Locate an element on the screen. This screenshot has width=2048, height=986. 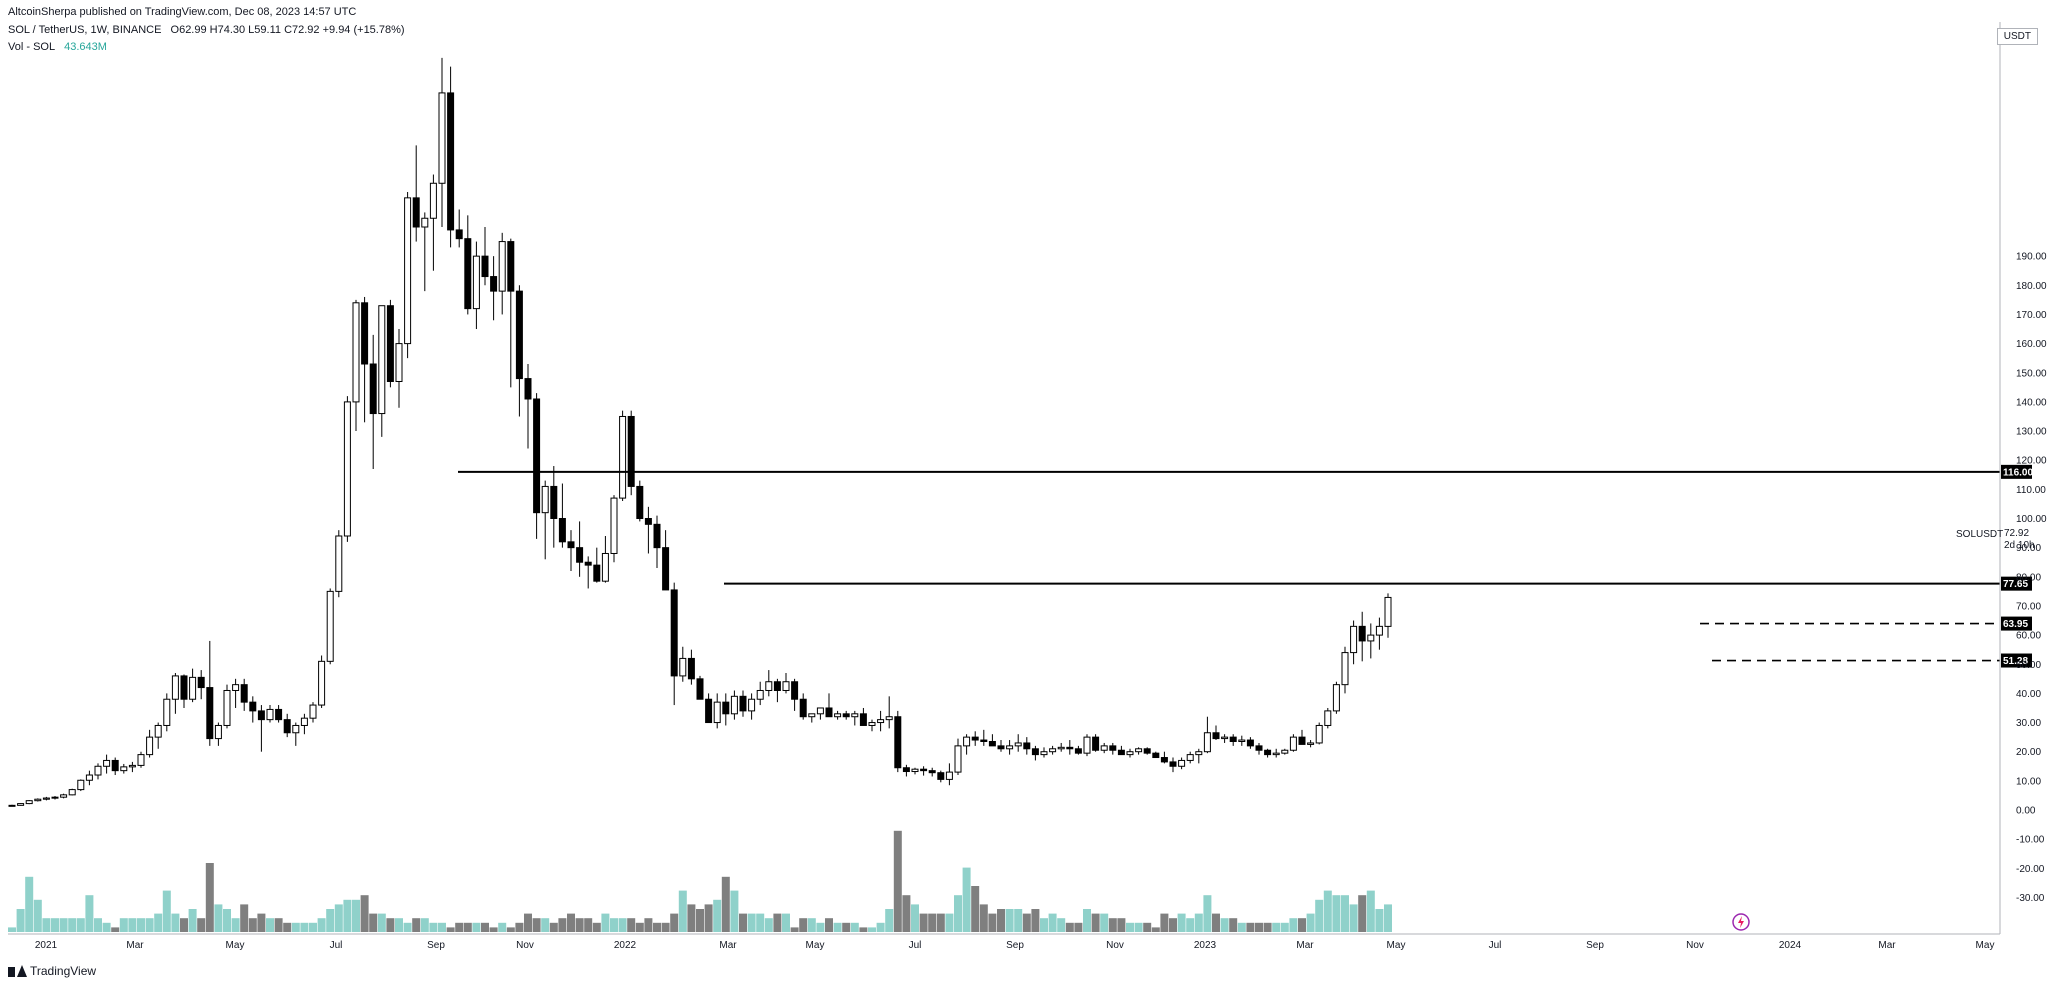
alert-icon is located at coordinates (1741, 922).